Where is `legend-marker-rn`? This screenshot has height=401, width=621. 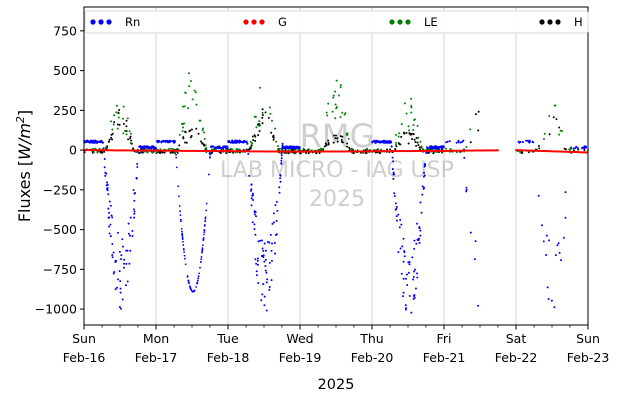 legend-marker-rn is located at coordinates (109, 22).